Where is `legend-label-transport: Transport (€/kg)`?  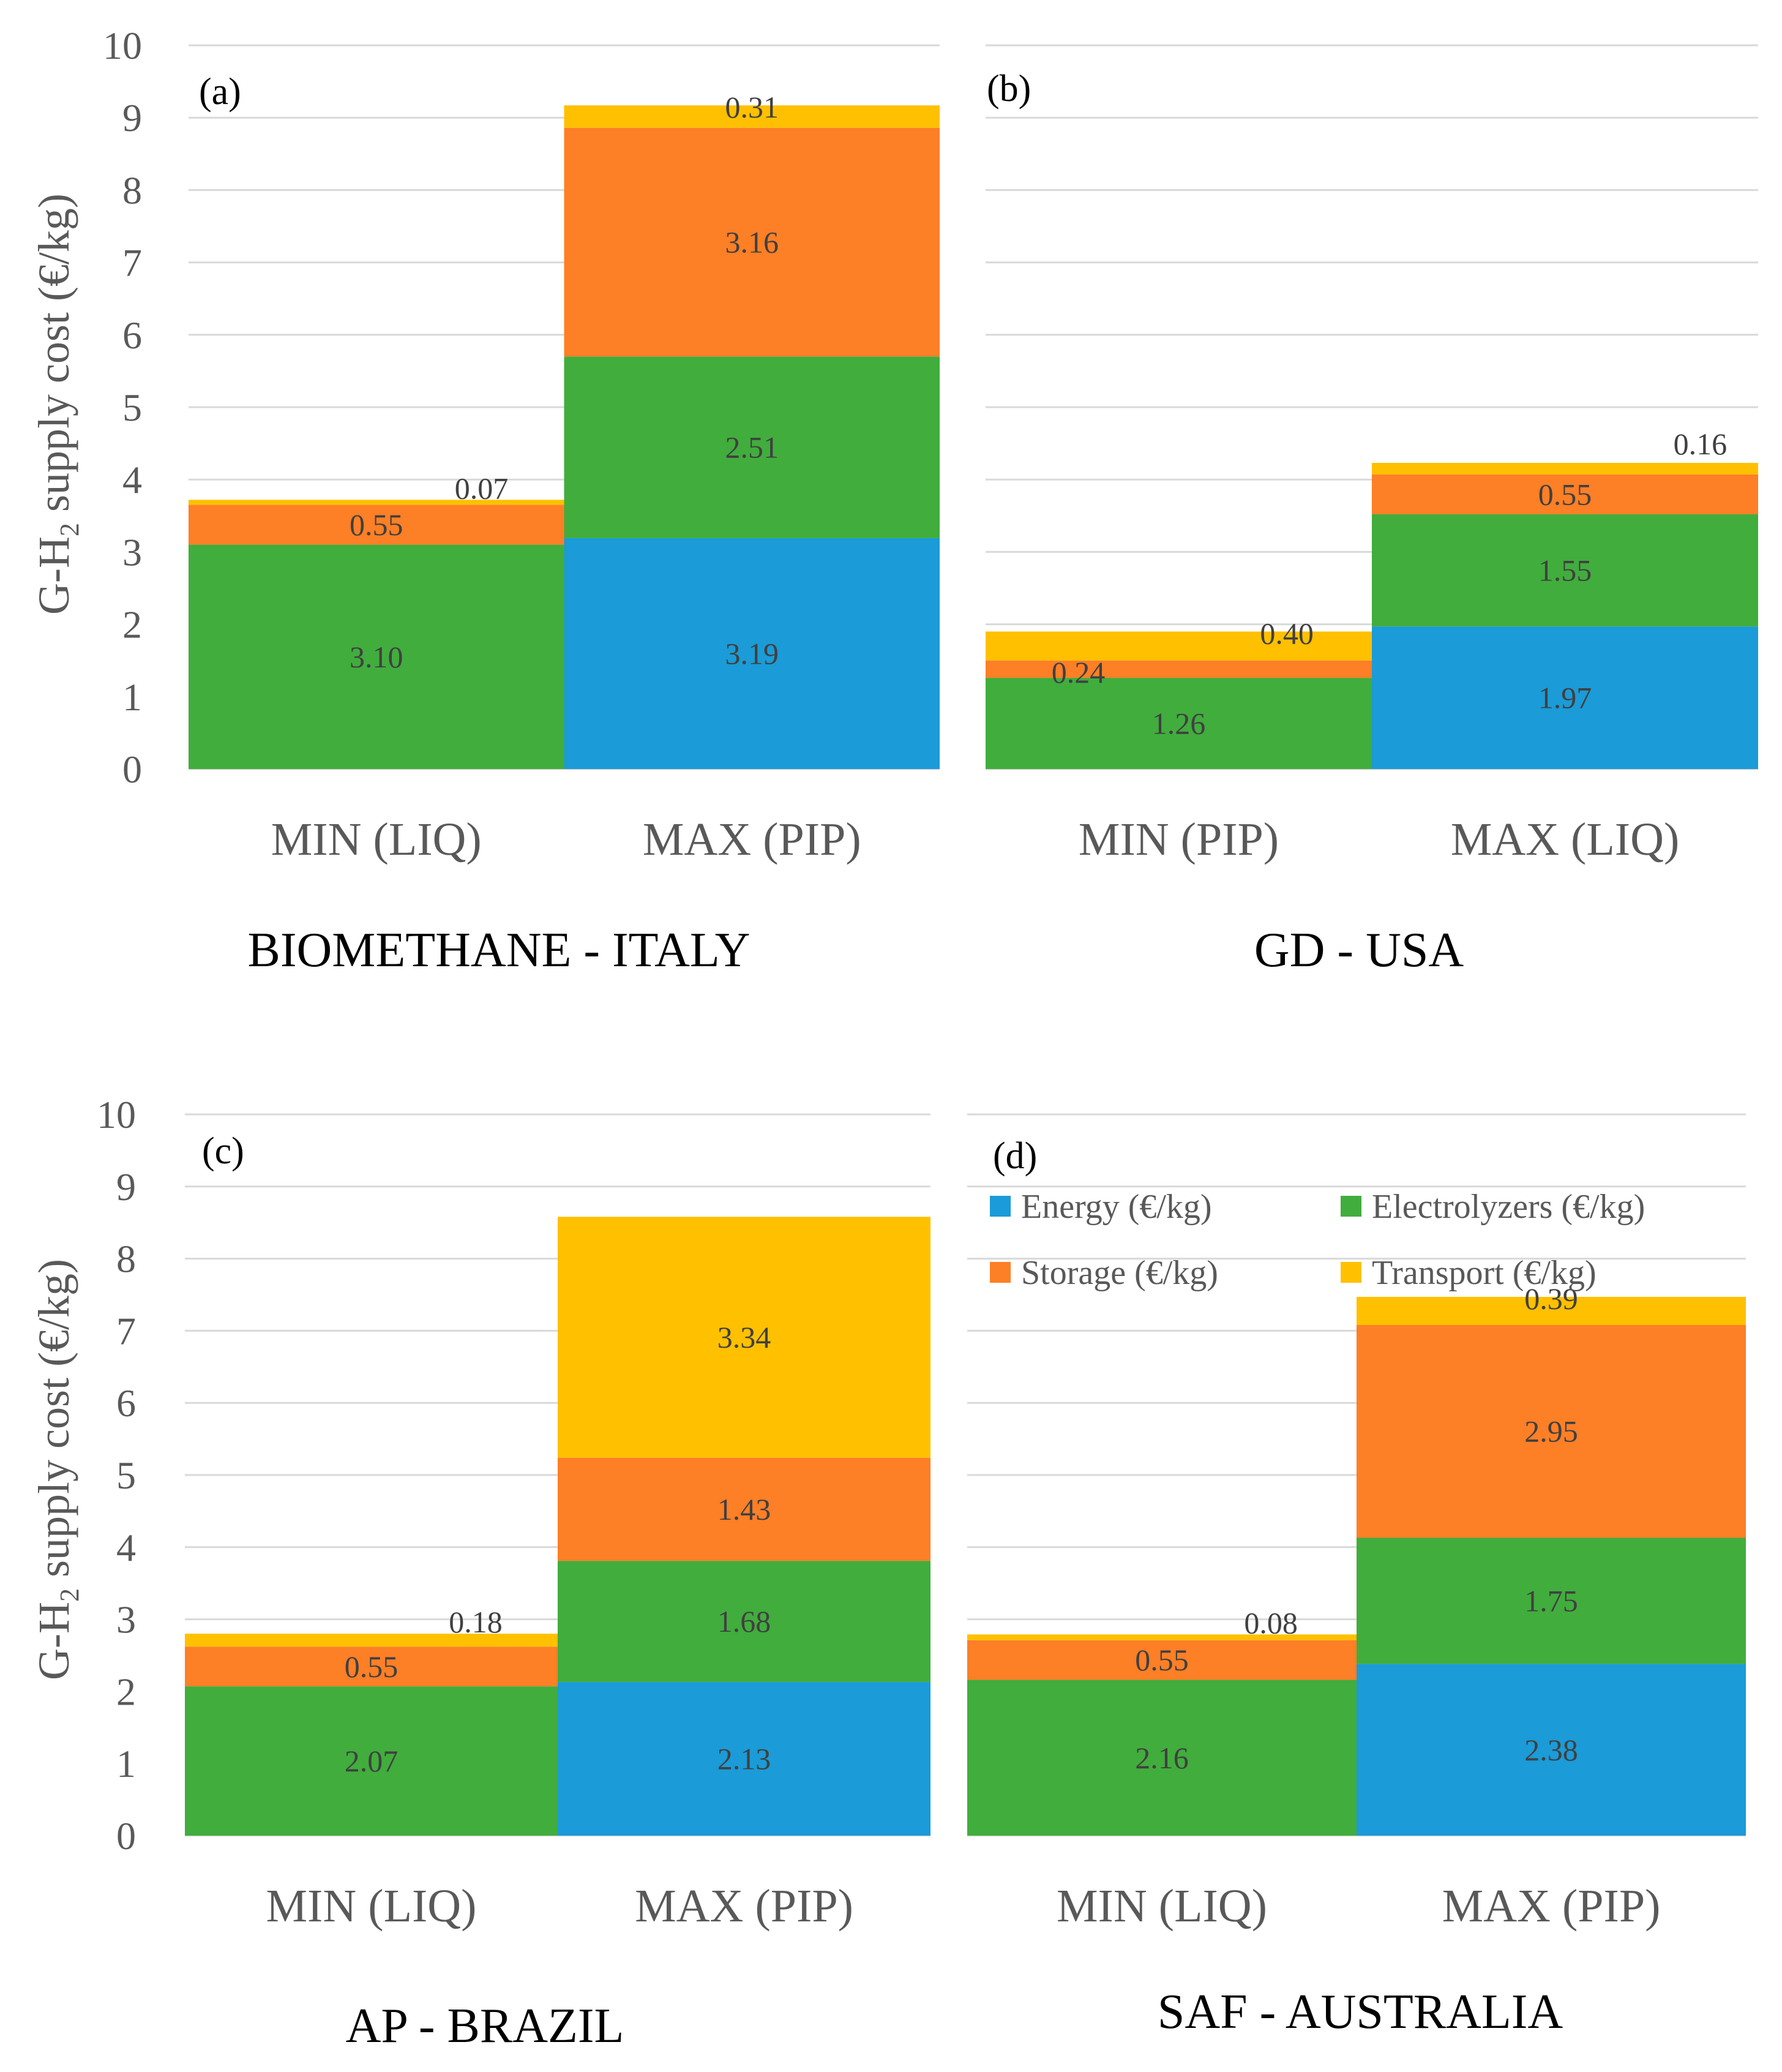 legend-label-transport: Transport (€/kg) is located at coordinates (1484, 1273).